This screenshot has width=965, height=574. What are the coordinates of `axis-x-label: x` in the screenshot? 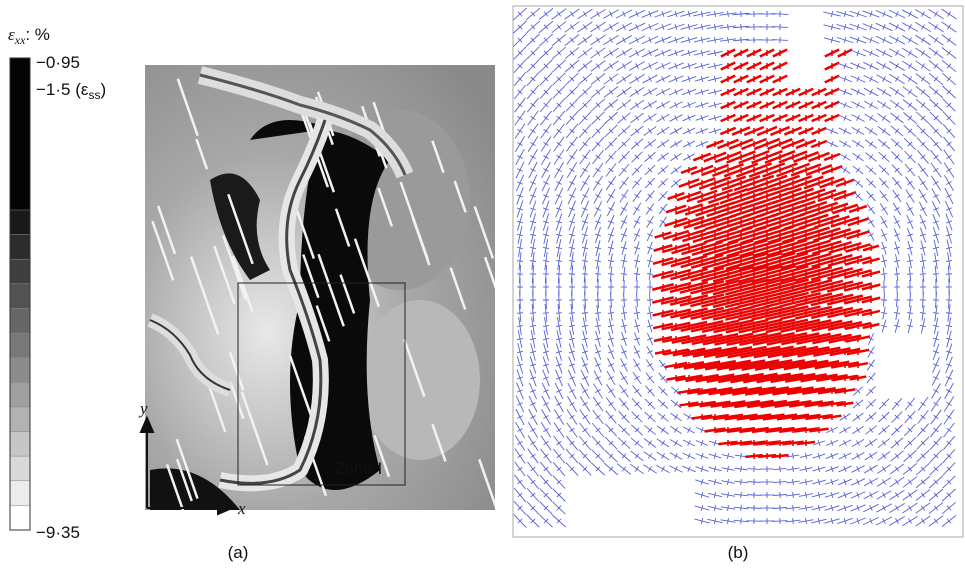 It's located at (241, 508).